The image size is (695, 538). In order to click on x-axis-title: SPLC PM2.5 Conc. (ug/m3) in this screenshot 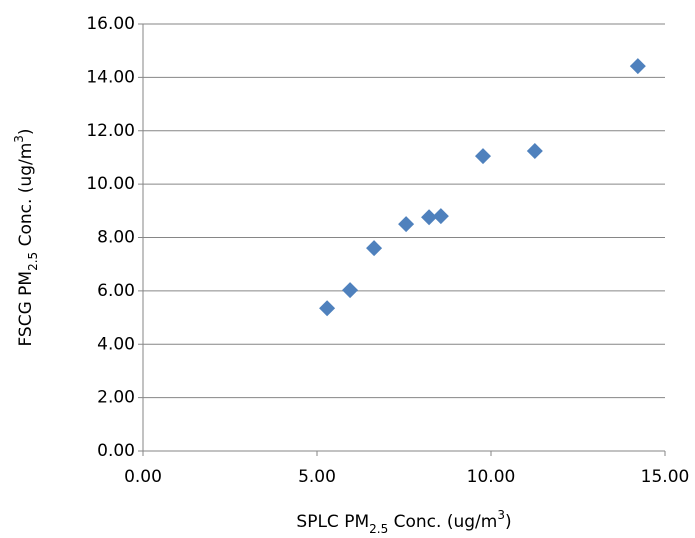, I will do `click(403, 522)`.